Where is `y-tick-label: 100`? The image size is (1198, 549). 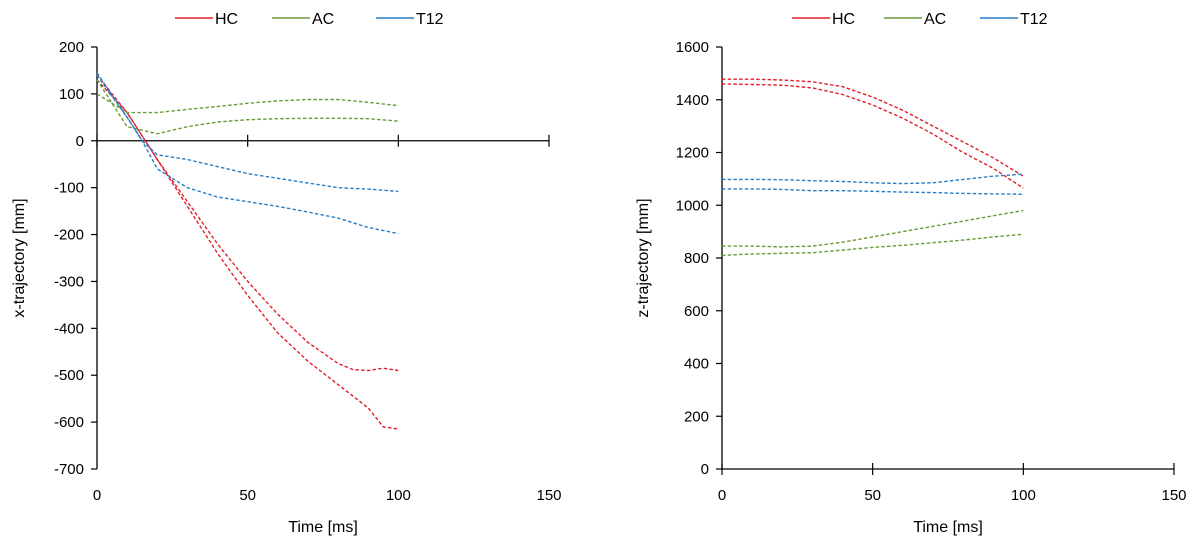
y-tick-label: 100 is located at coordinates (71, 94).